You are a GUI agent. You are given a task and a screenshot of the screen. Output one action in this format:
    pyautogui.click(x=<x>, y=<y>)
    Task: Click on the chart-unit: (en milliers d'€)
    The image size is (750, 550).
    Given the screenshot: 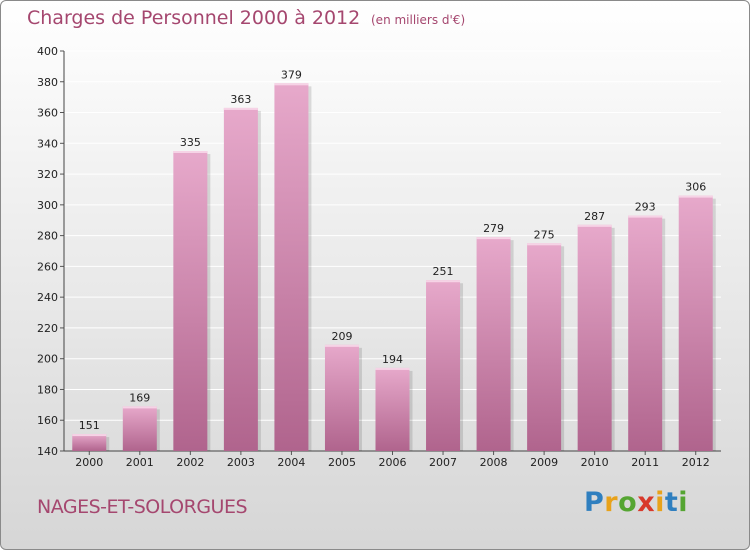 What is the action you would take?
    pyautogui.click(x=418, y=20)
    